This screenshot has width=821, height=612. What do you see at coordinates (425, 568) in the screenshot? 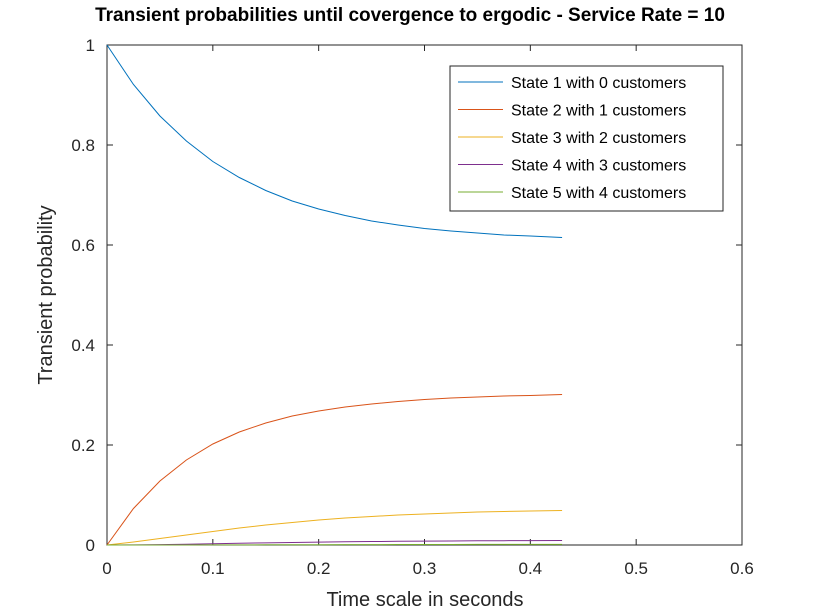
I see `x-tick-label: 0.3` at bounding box center [425, 568].